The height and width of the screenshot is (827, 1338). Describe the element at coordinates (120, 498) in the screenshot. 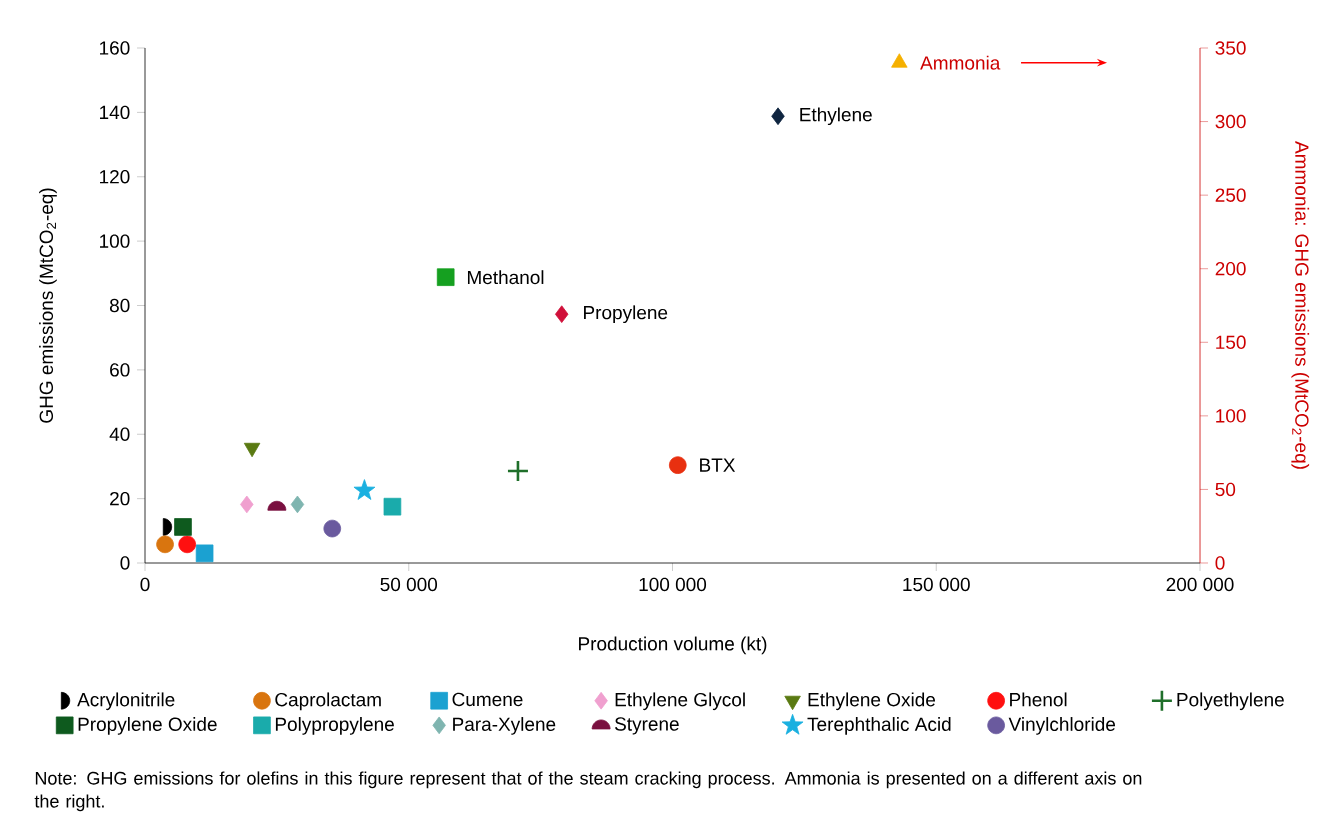

I see `y-tick-label: 20` at that location.